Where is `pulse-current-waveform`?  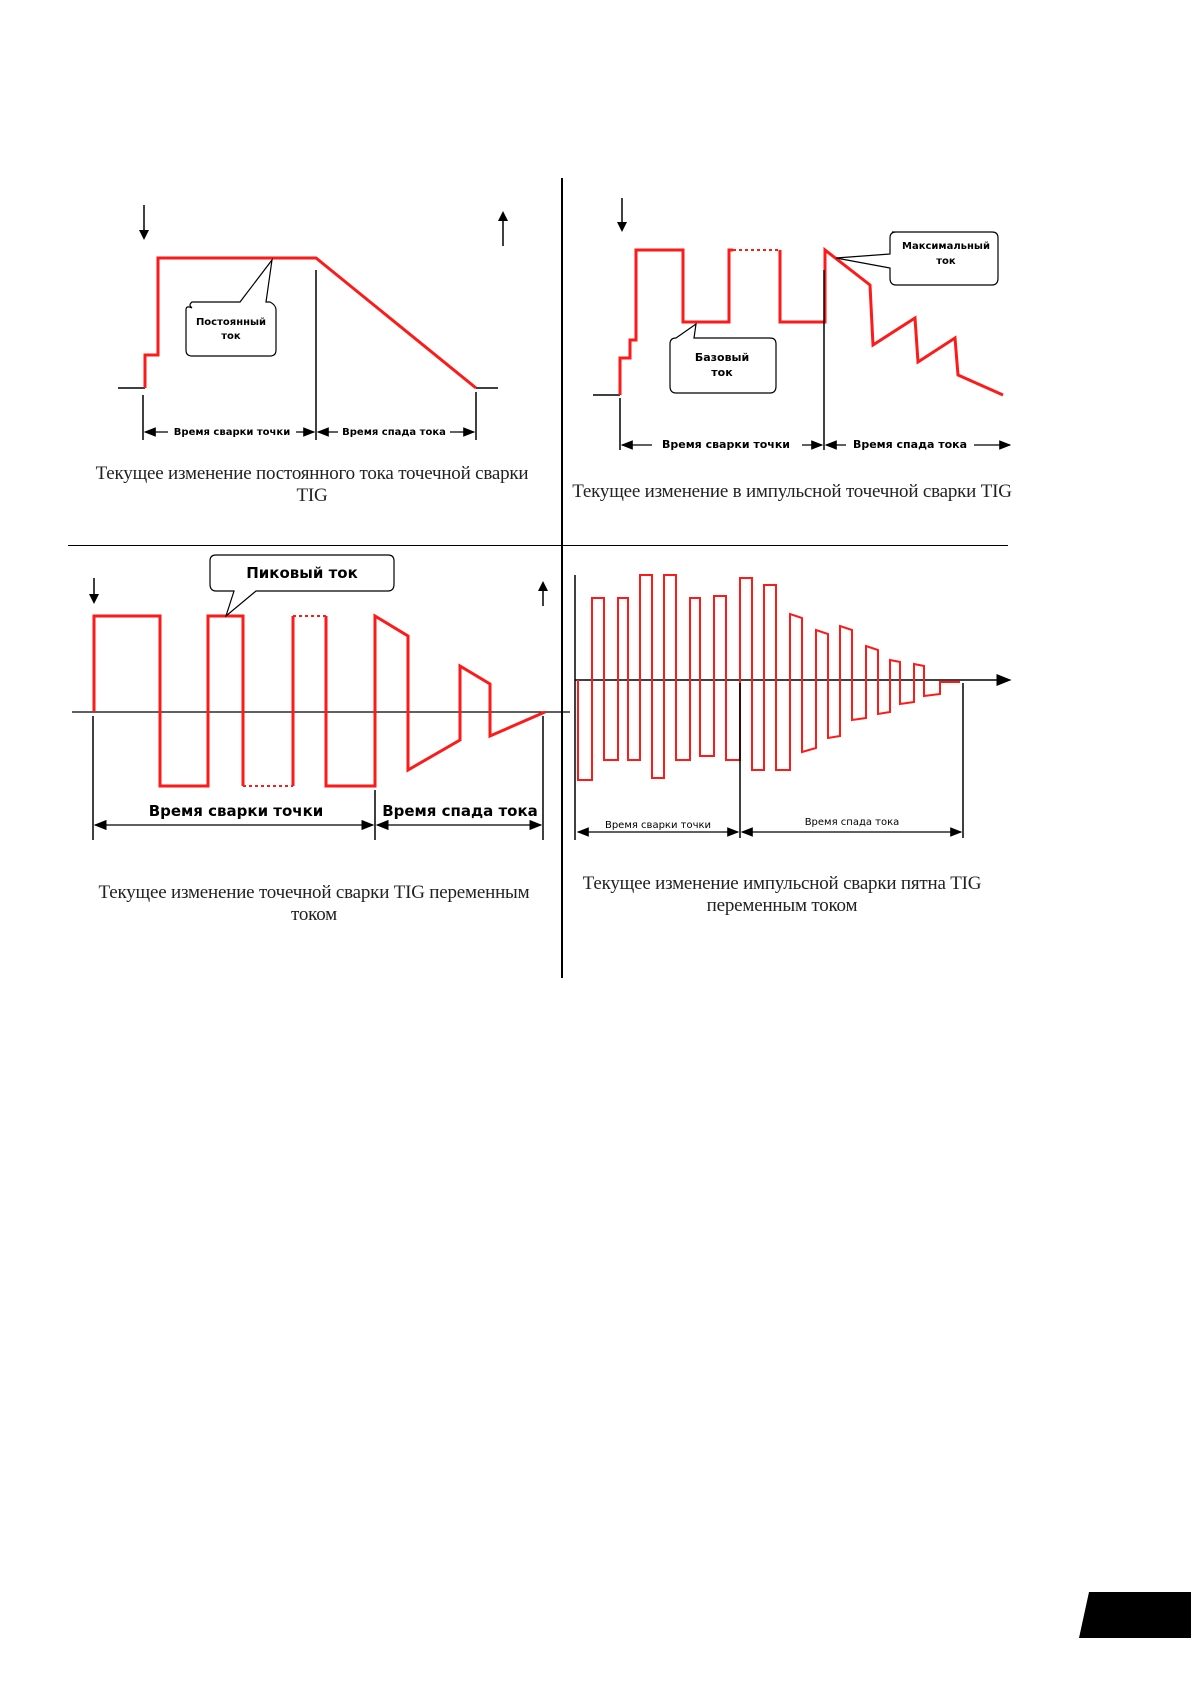
pulse-current-waveform is located at coordinates (675, 321).